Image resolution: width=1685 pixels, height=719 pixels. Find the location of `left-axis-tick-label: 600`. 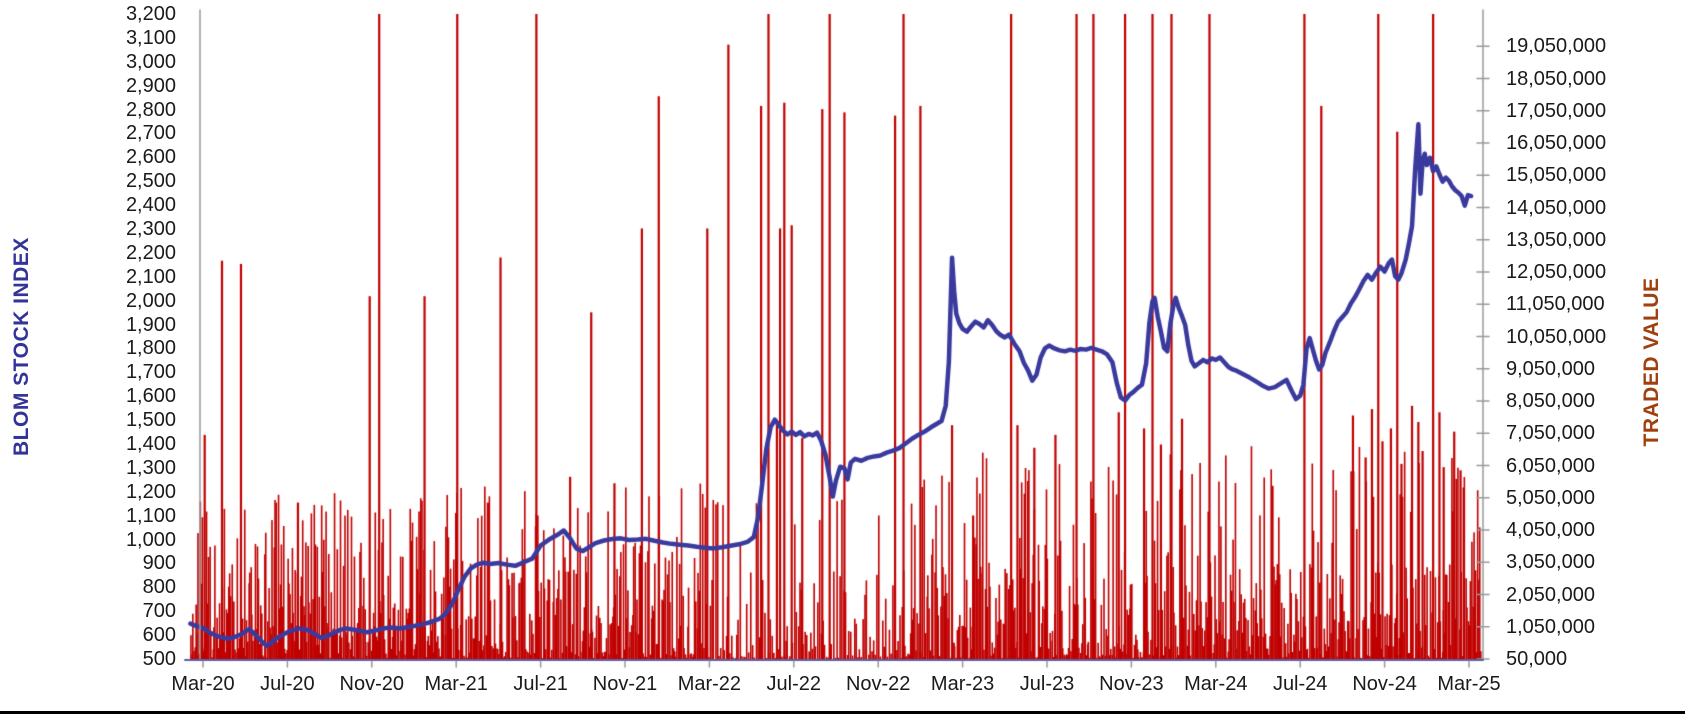

left-axis-tick-label: 600 is located at coordinates (159, 635).